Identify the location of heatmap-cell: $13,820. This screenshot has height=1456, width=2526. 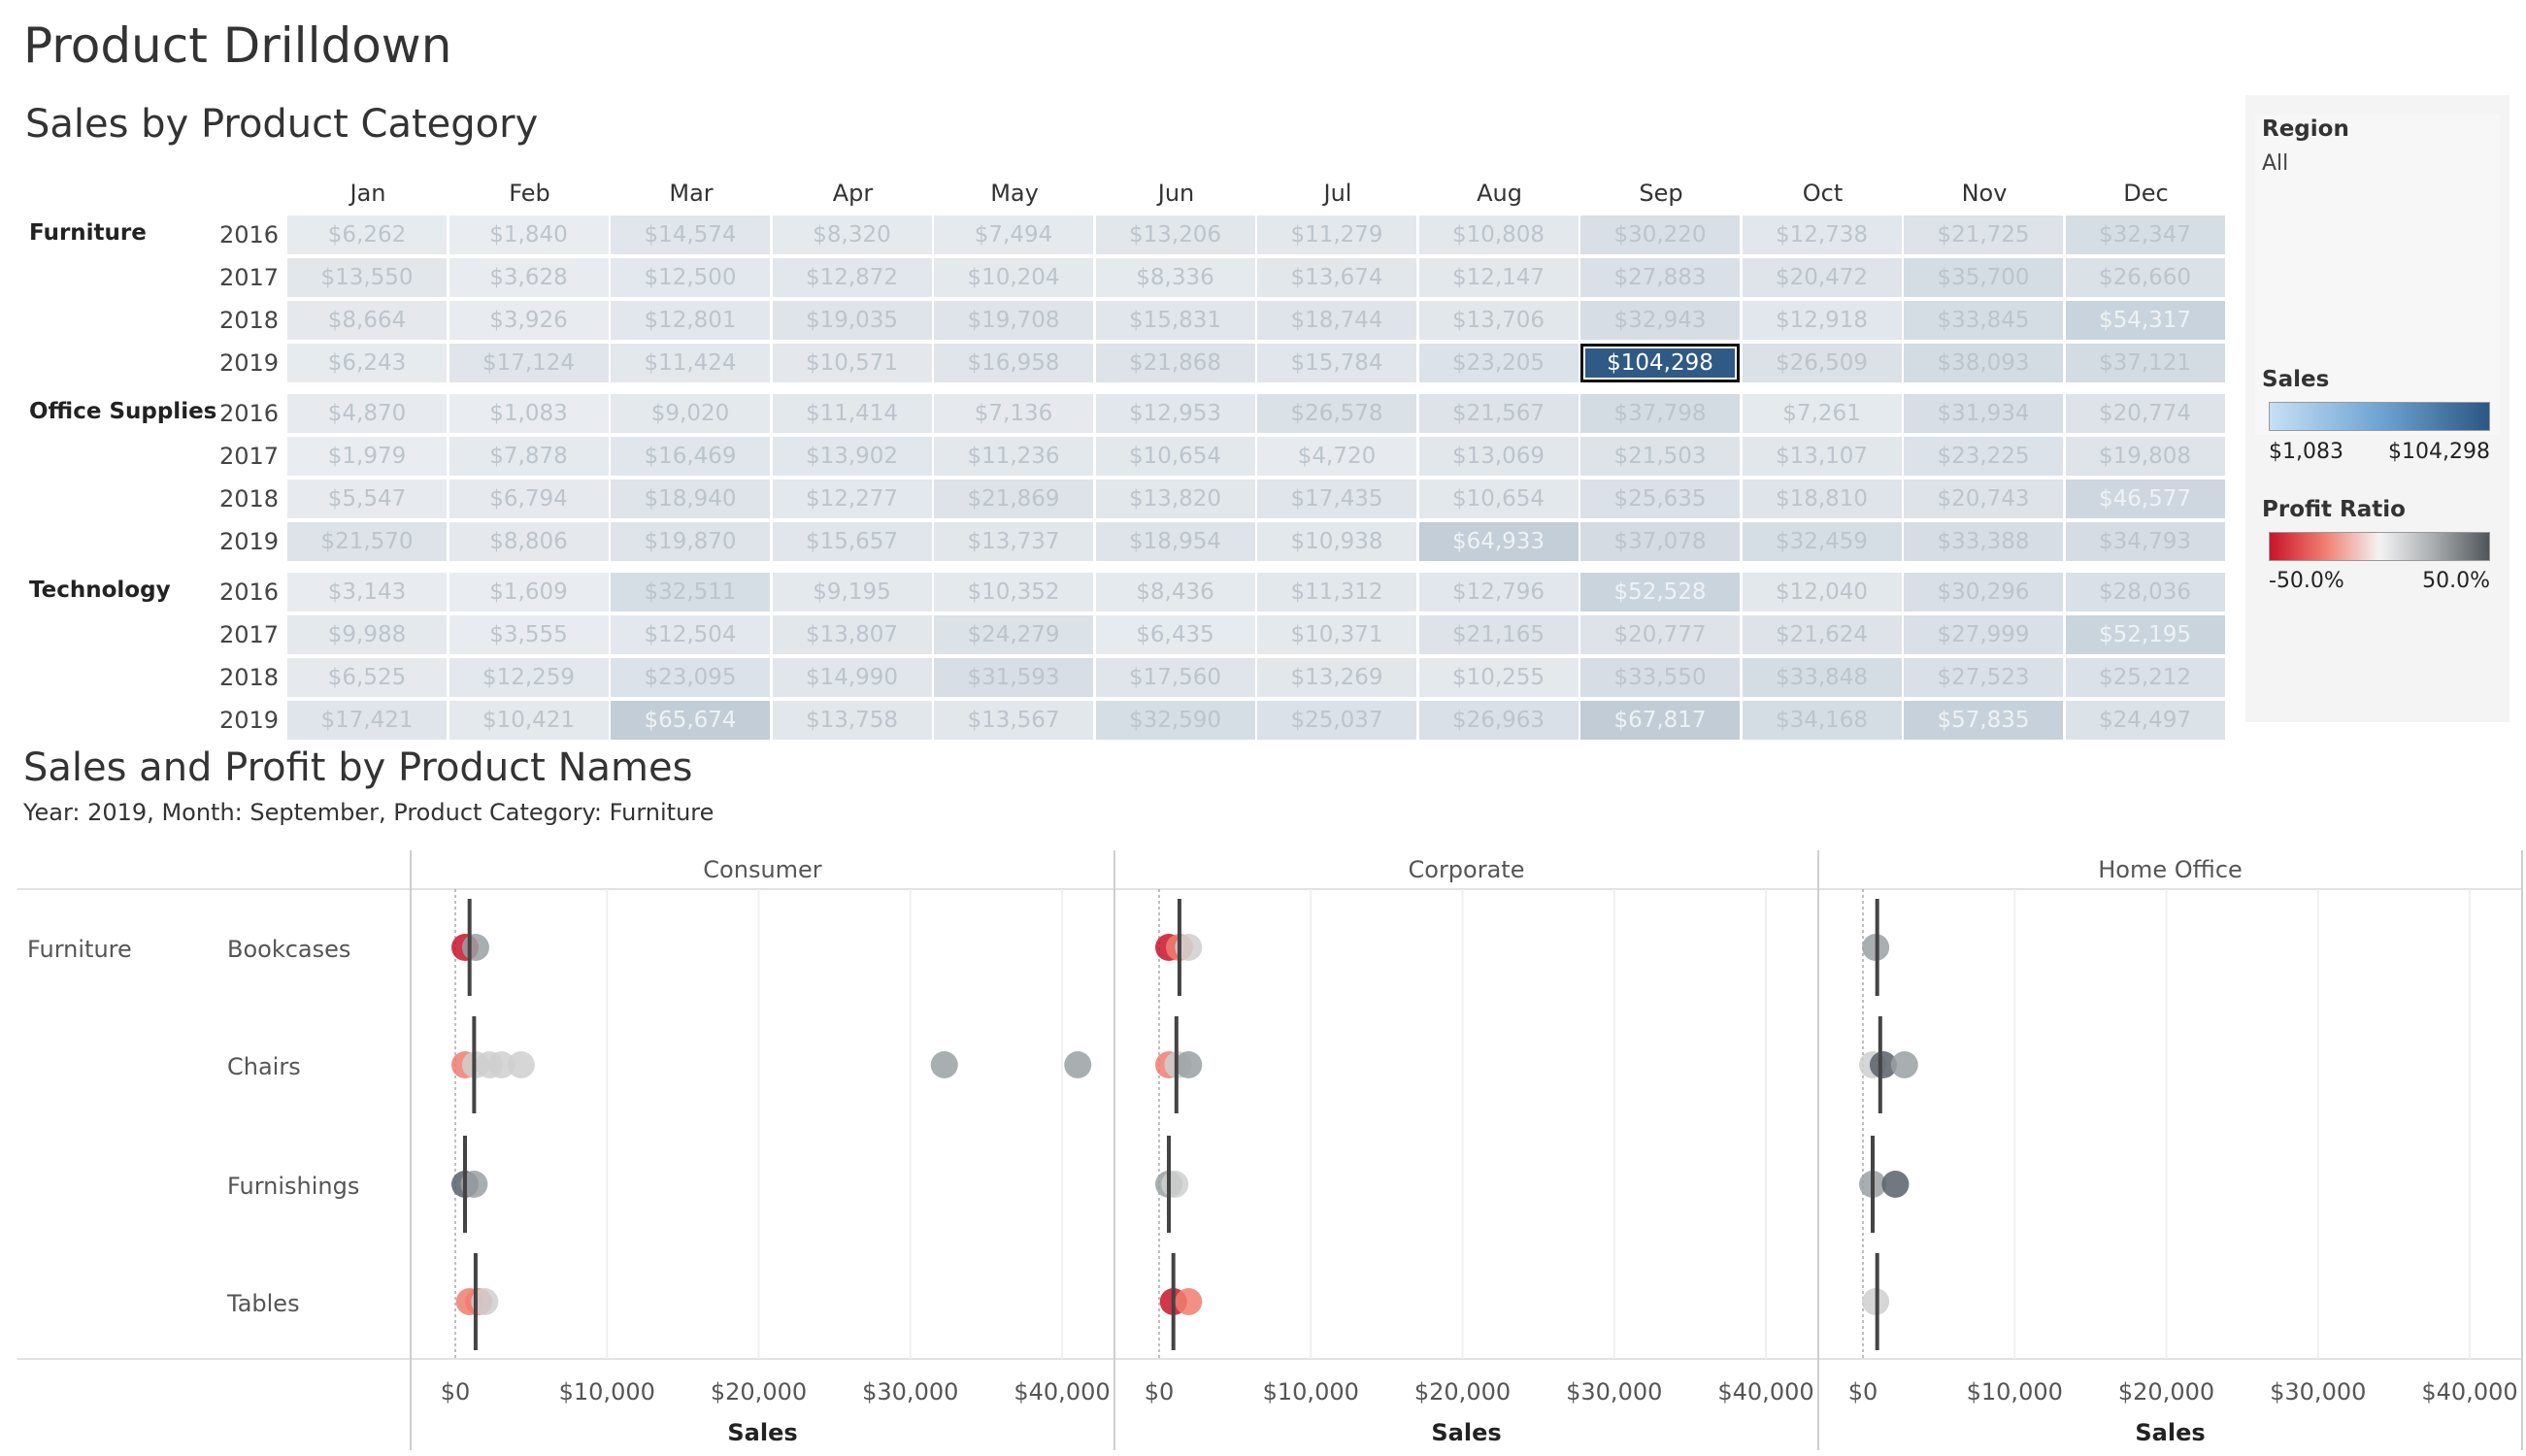
(1175, 499).